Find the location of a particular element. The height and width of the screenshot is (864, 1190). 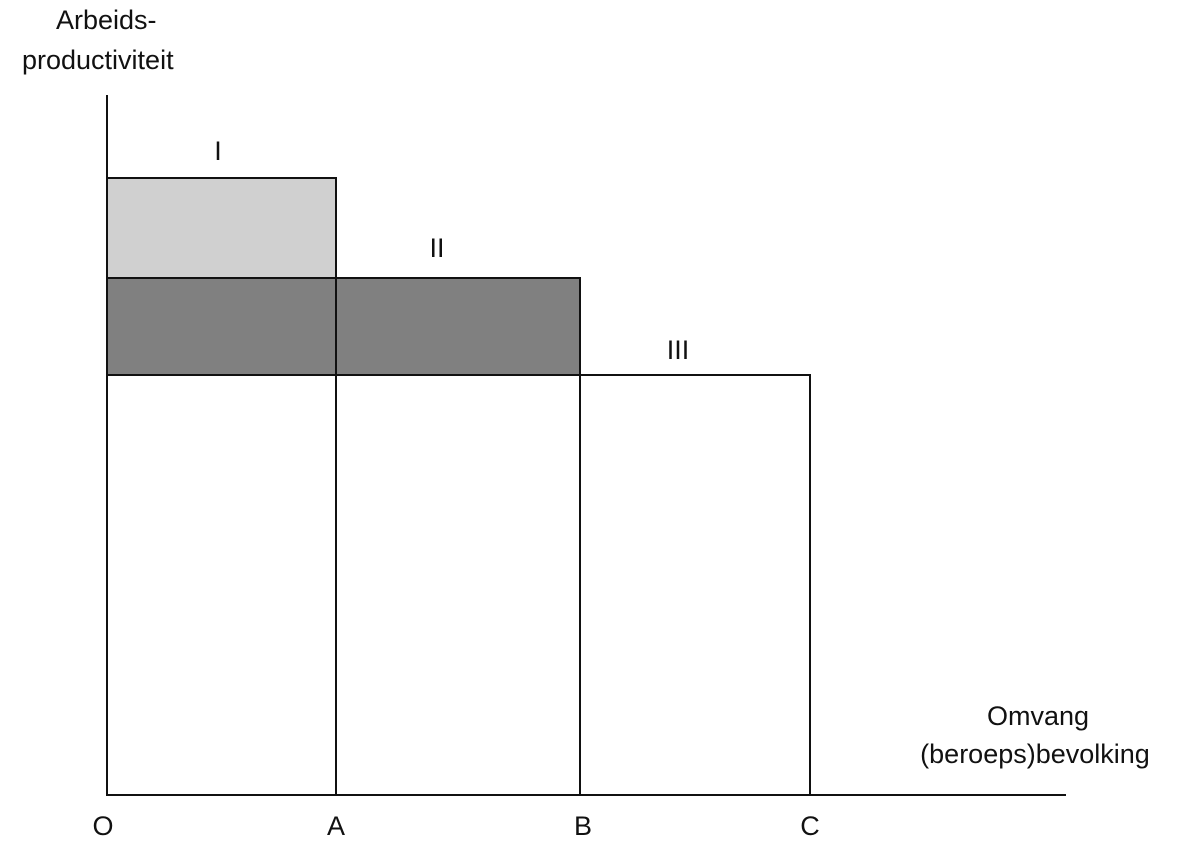

point-label: C is located at coordinates (810, 826).